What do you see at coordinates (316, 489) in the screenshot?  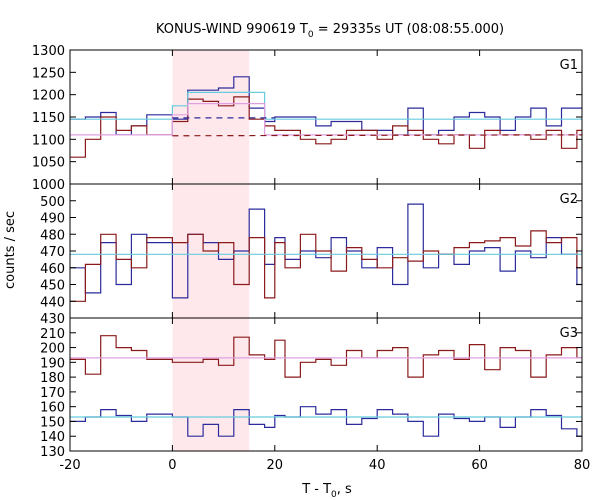 I see `xlabel-main: T - T` at bounding box center [316, 489].